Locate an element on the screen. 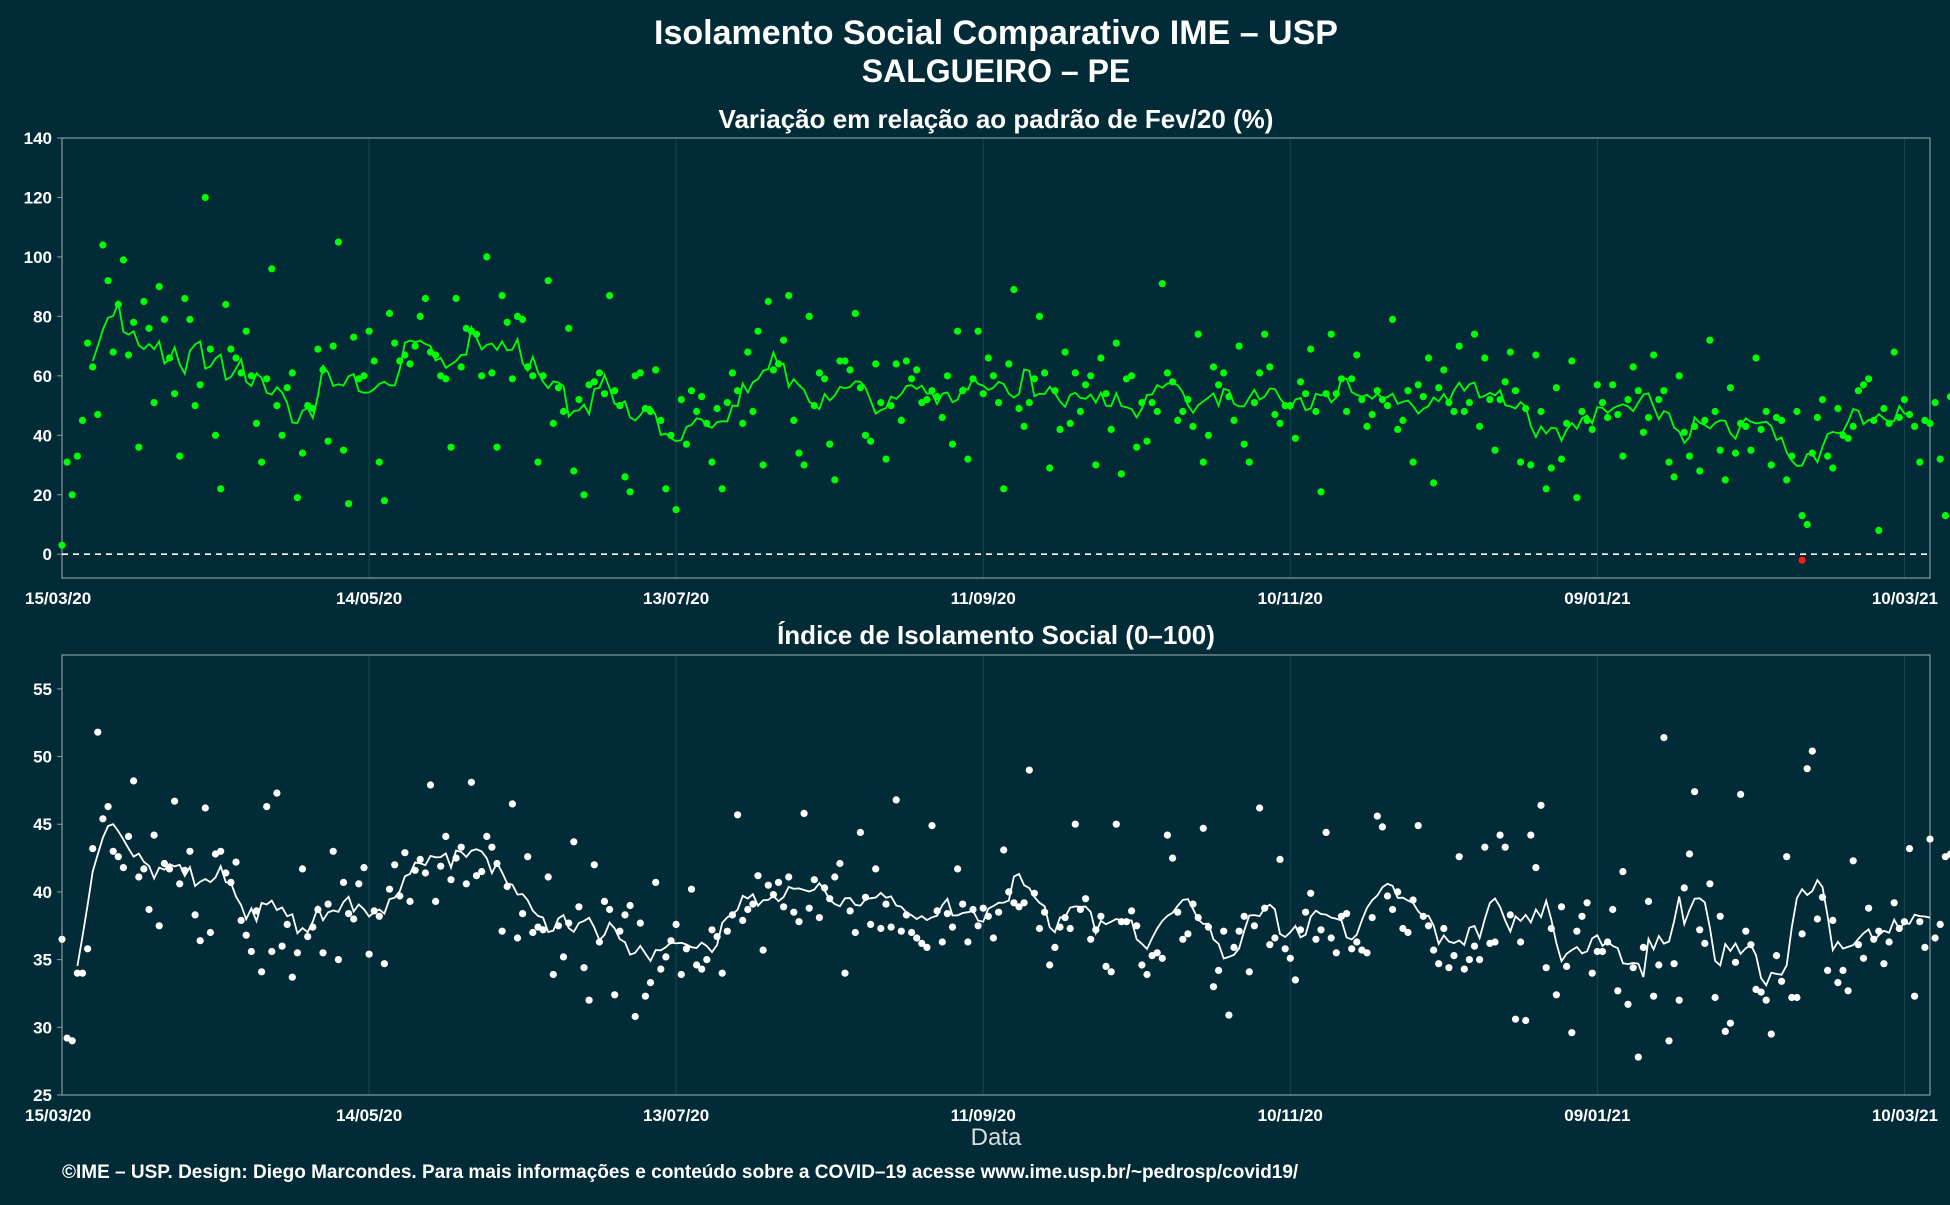  p1-y-tick-label: 0 is located at coordinates (47, 554).